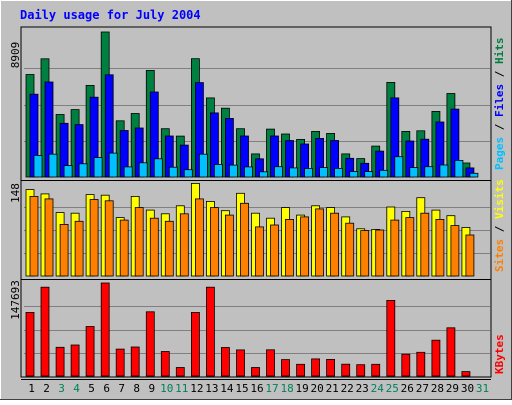  What do you see at coordinates (407, 388) in the screenshot?
I see `x-tick-label-day-26: 26` at bounding box center [407, 388].